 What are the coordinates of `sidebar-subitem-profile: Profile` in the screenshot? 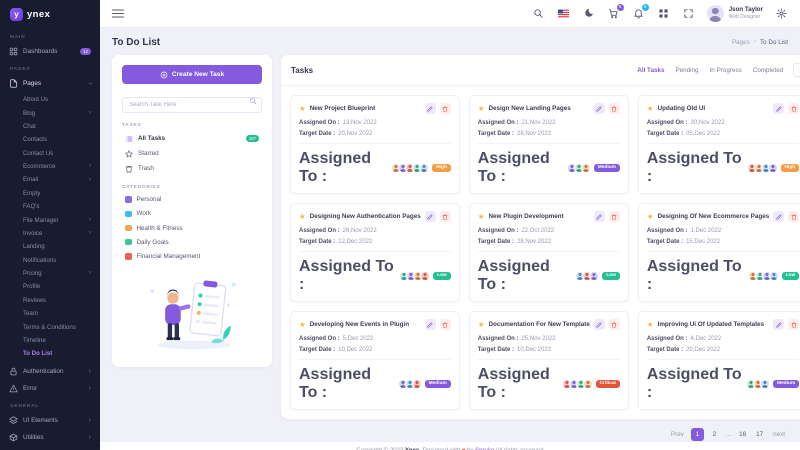 It's located at (32, 287).